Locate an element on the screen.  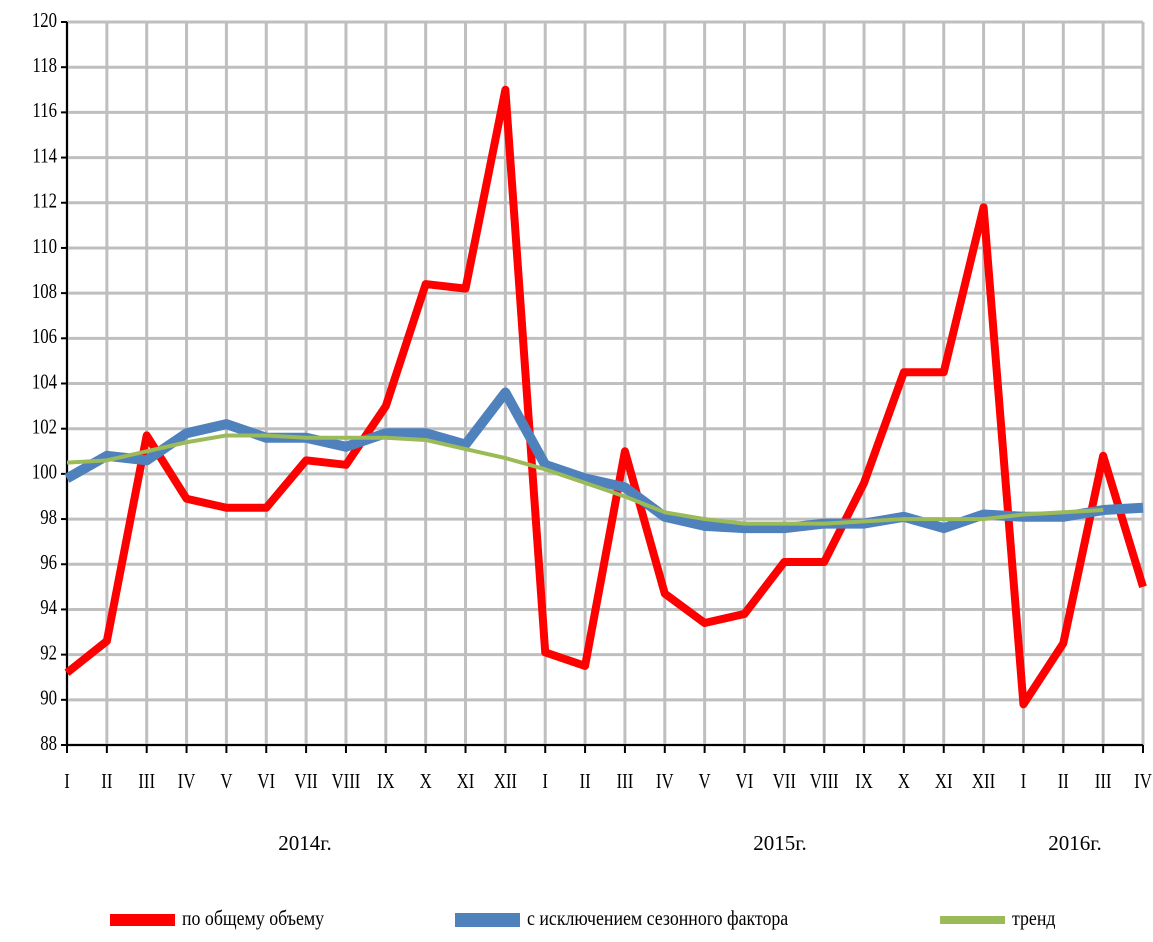
y-tick-label: 116 is located at coordinates (44, 111).